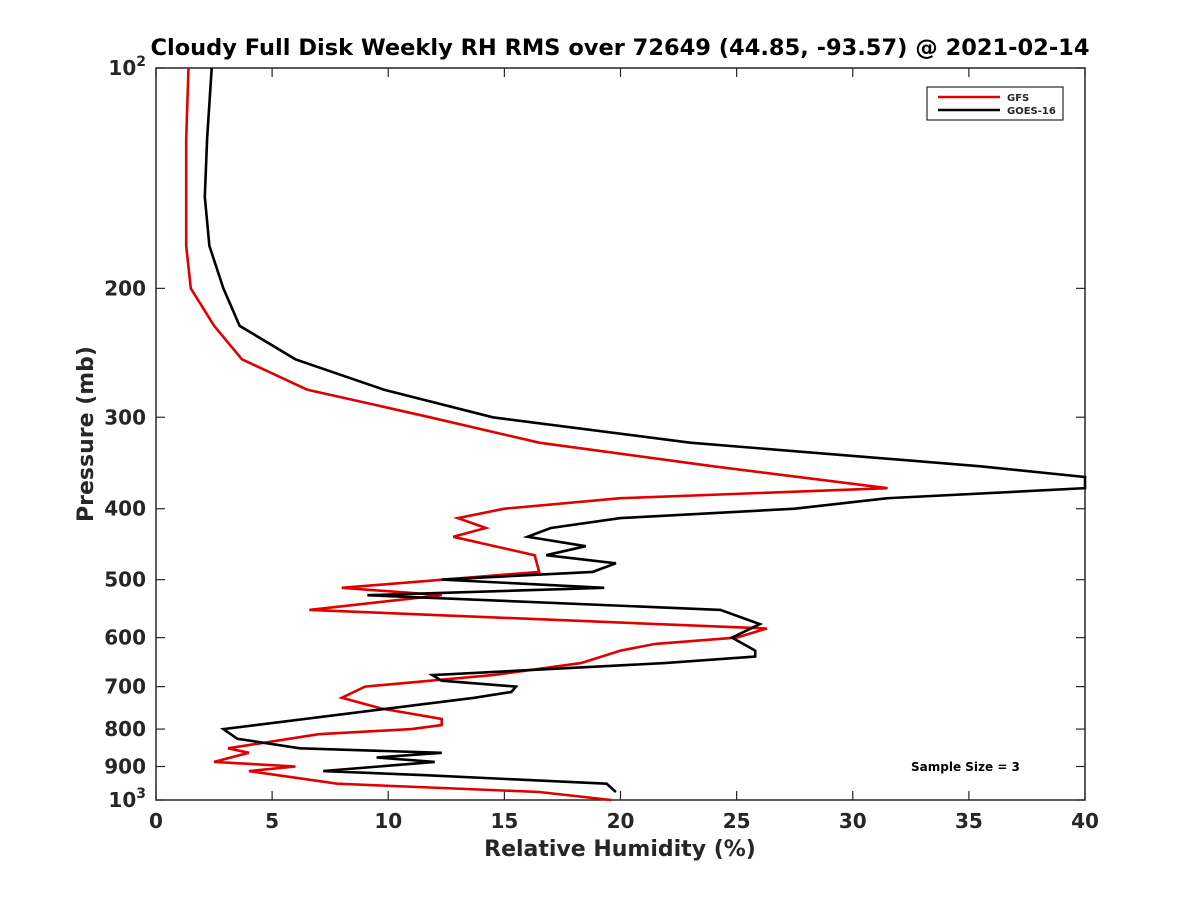  I want to click on x-tick-label: 15, so click(504, 821).